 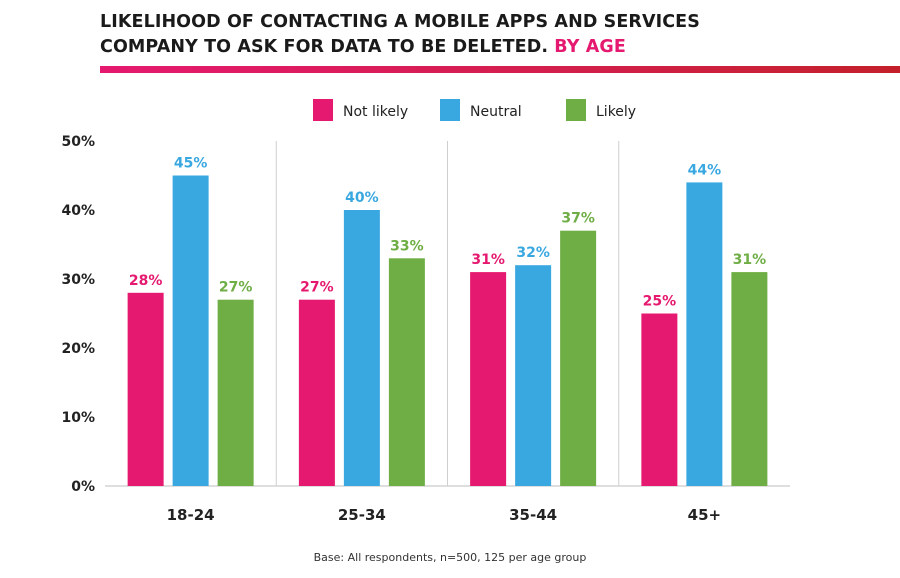 I want to click on data-label: 25%, so click(x=660, y=302).